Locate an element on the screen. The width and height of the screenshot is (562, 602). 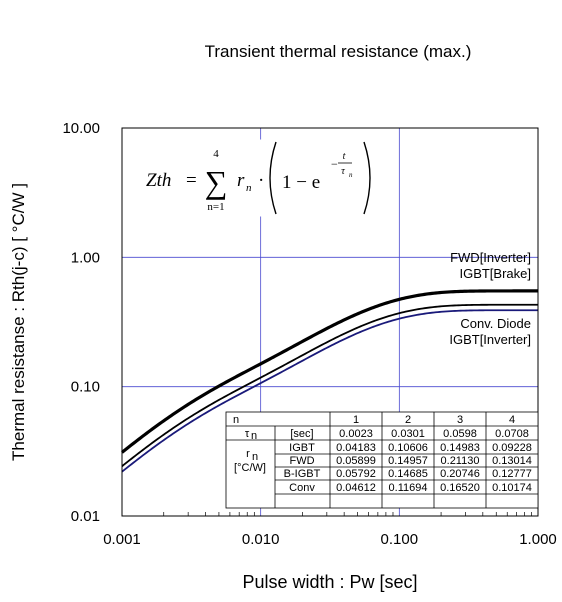
table-header-1: 1 is located at coordinates (356, 420).